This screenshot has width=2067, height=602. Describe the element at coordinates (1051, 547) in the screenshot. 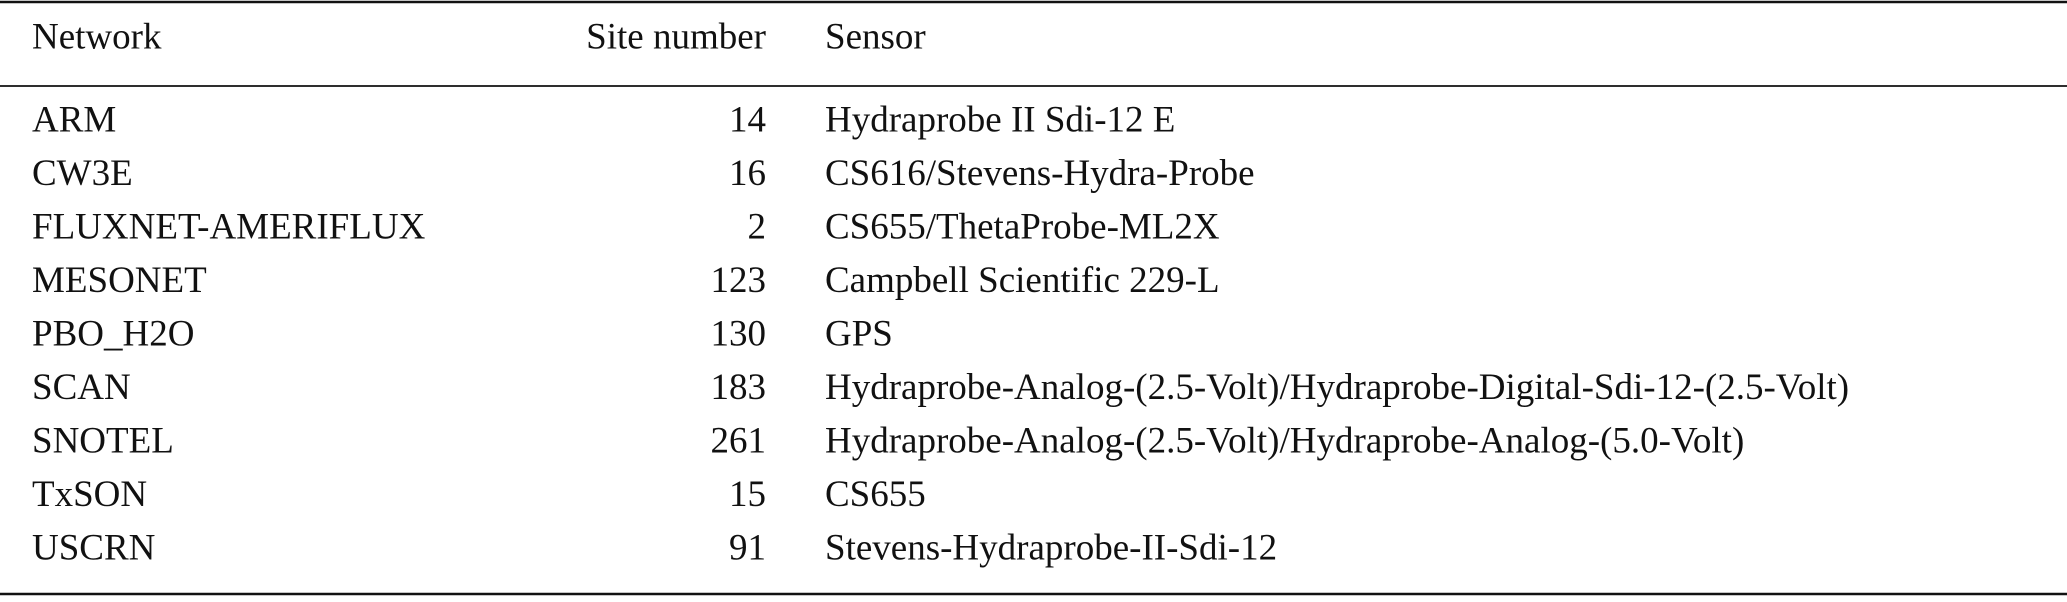

I see `sensor-cell: Stevens-Hydraprobe-II-Sdi-12` at that location.